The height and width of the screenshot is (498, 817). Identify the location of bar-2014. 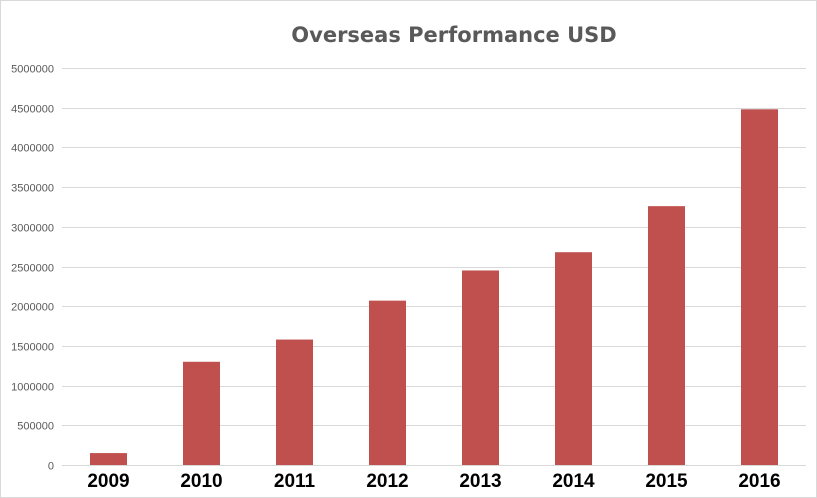
(573, 358).